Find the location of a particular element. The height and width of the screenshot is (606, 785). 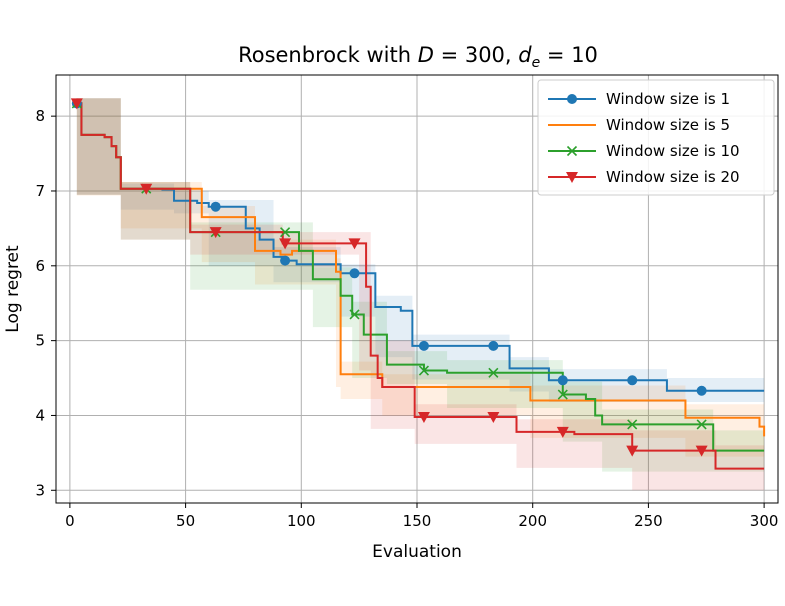

y-tick-label: 5 is located at coordinates (40, 341).